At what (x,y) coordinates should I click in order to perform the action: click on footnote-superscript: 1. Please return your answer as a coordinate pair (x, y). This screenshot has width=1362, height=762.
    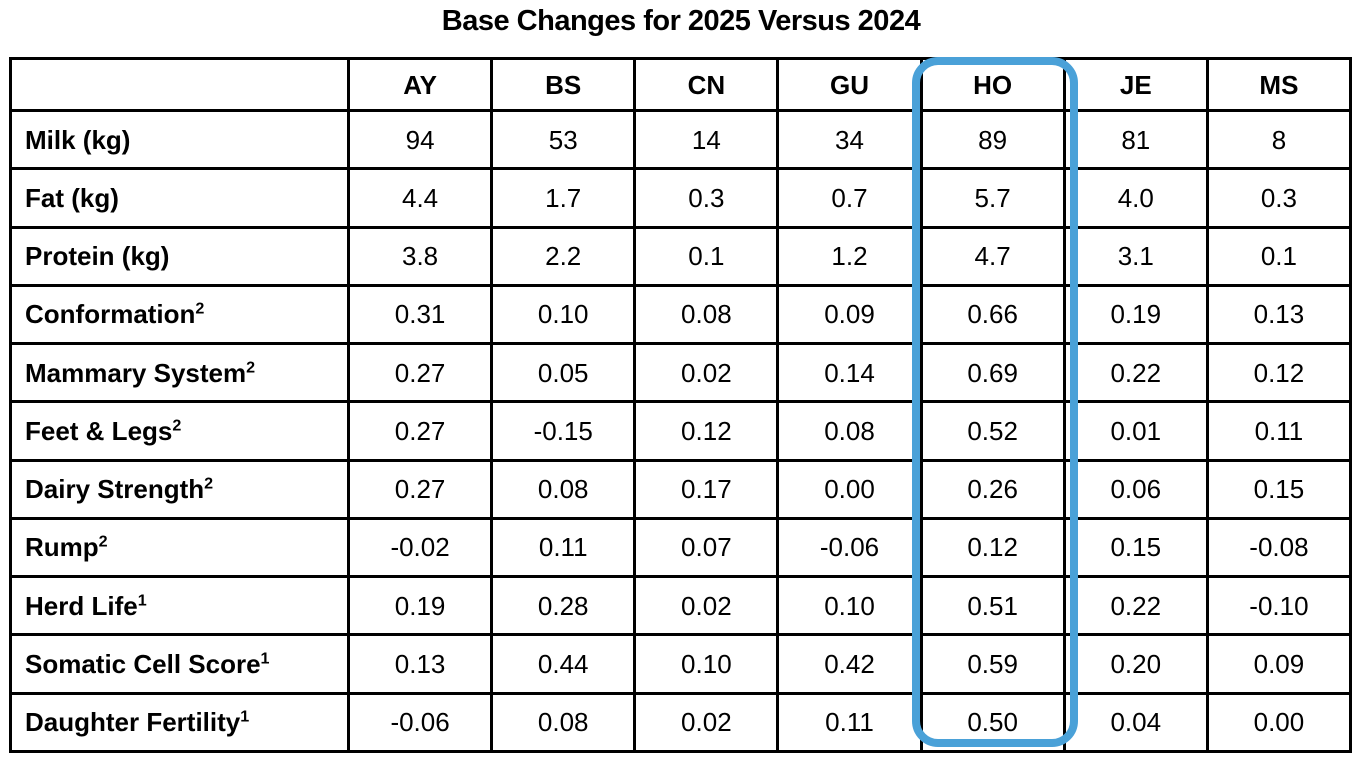
    Looking at the image, I should click on (245, 716).